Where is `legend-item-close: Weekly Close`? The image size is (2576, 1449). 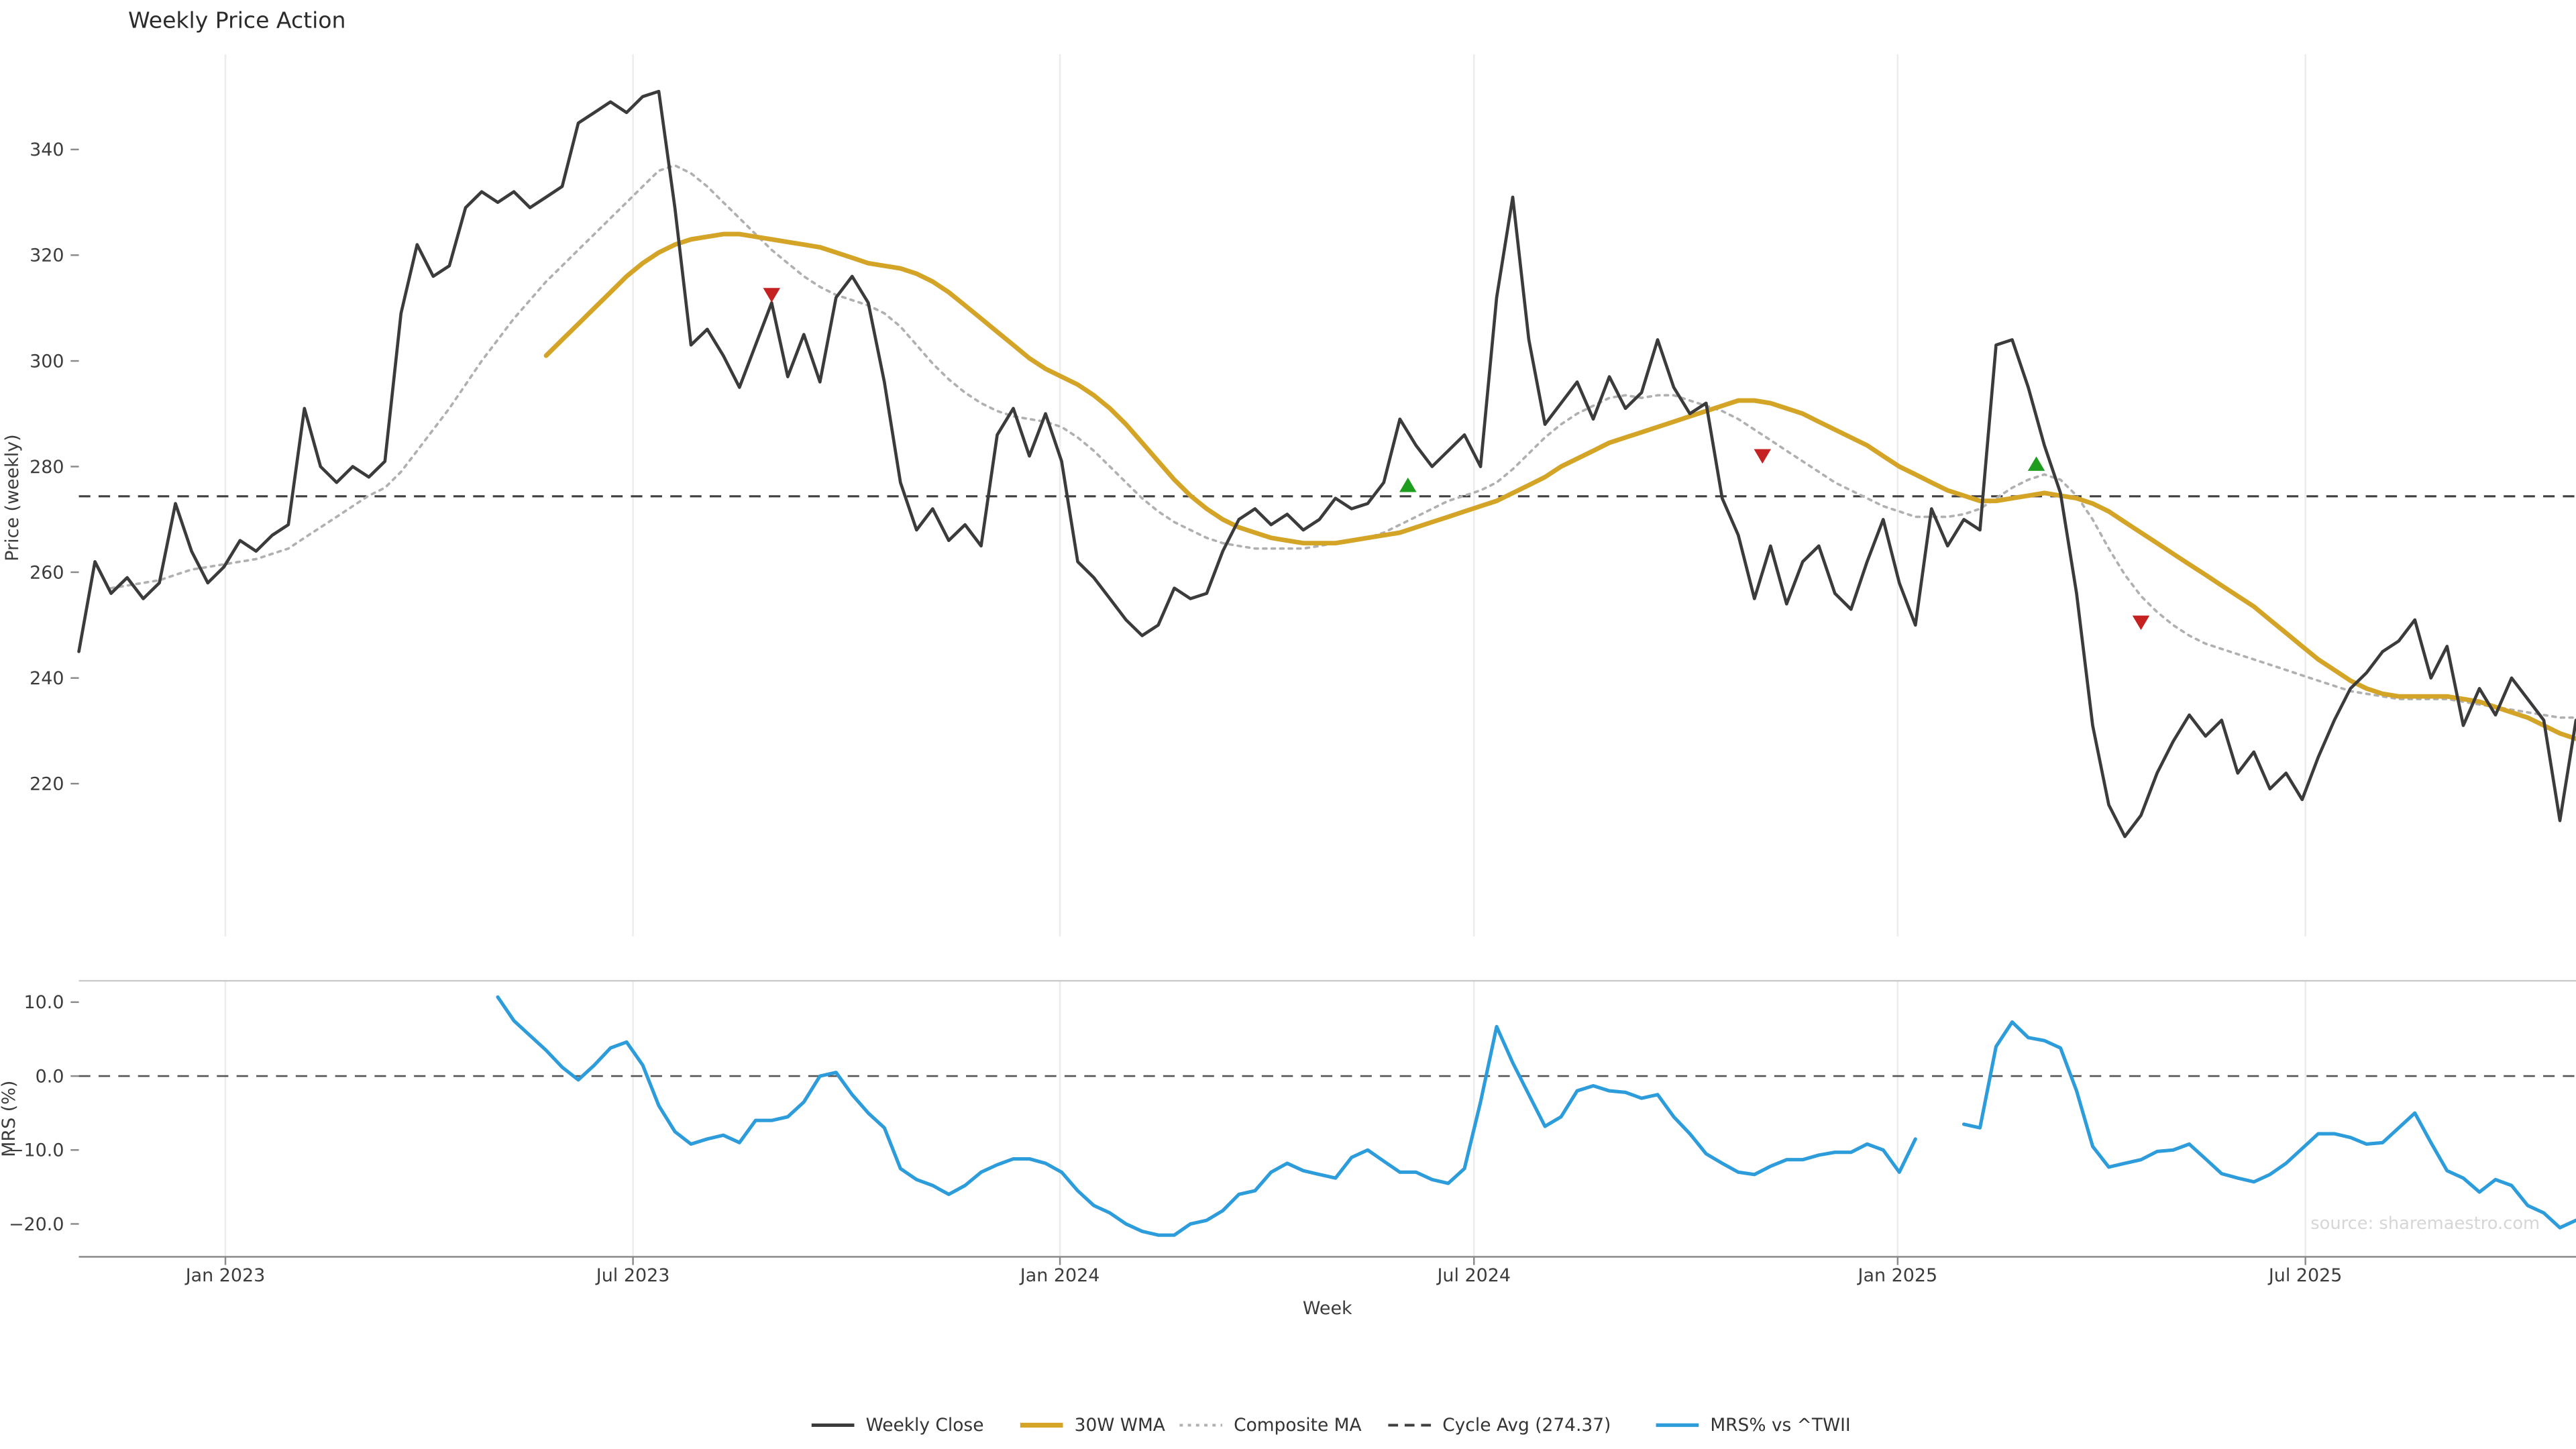
legend-item-close: Weekly Close is located at coordinates (897, 1425).